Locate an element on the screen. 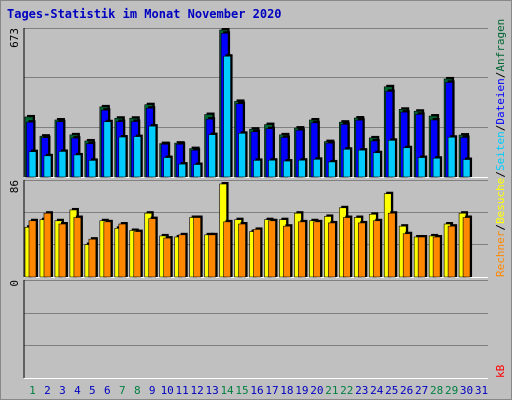 The width and height of the screenshot is (512, 400). x-label-day-8: 8 is located at coordinates (137, 390).